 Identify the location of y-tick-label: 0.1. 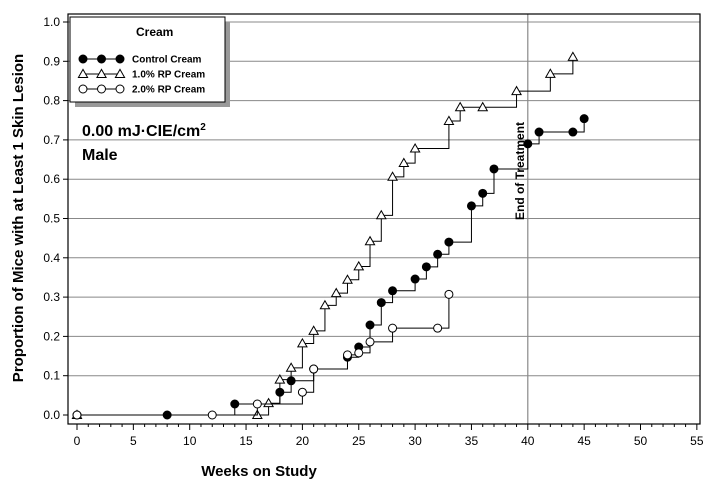
(51, 376).